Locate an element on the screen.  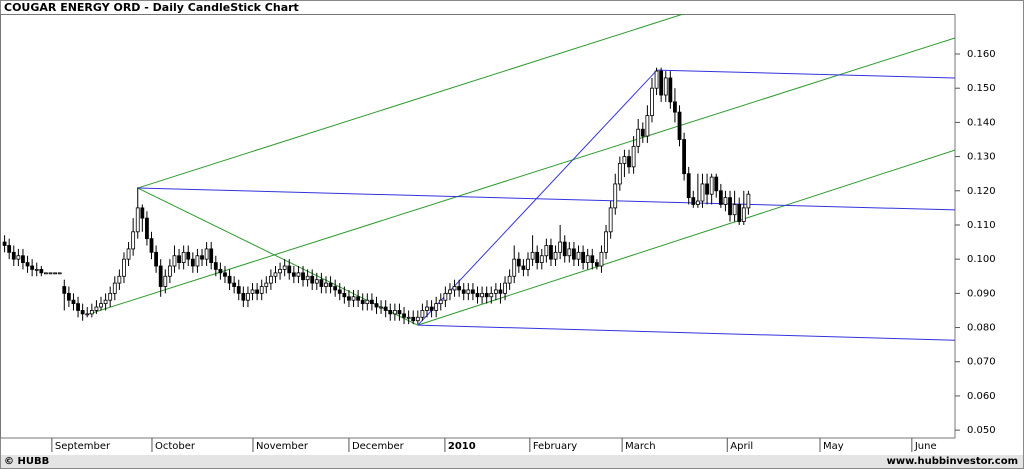
x-tick-label: June is located at coordinates (925, 446).